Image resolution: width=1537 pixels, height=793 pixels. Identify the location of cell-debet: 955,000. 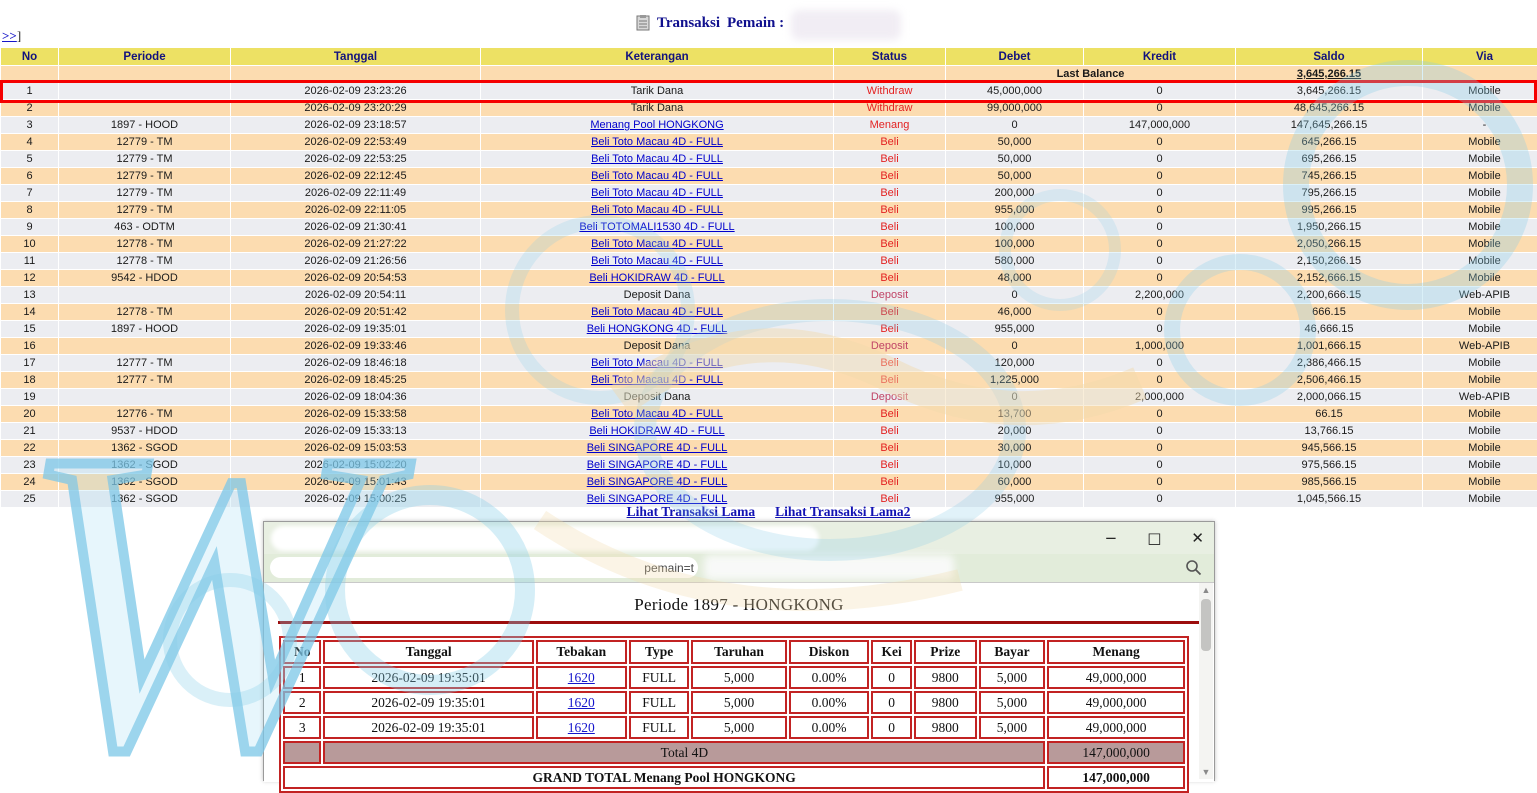
(1014, 329).